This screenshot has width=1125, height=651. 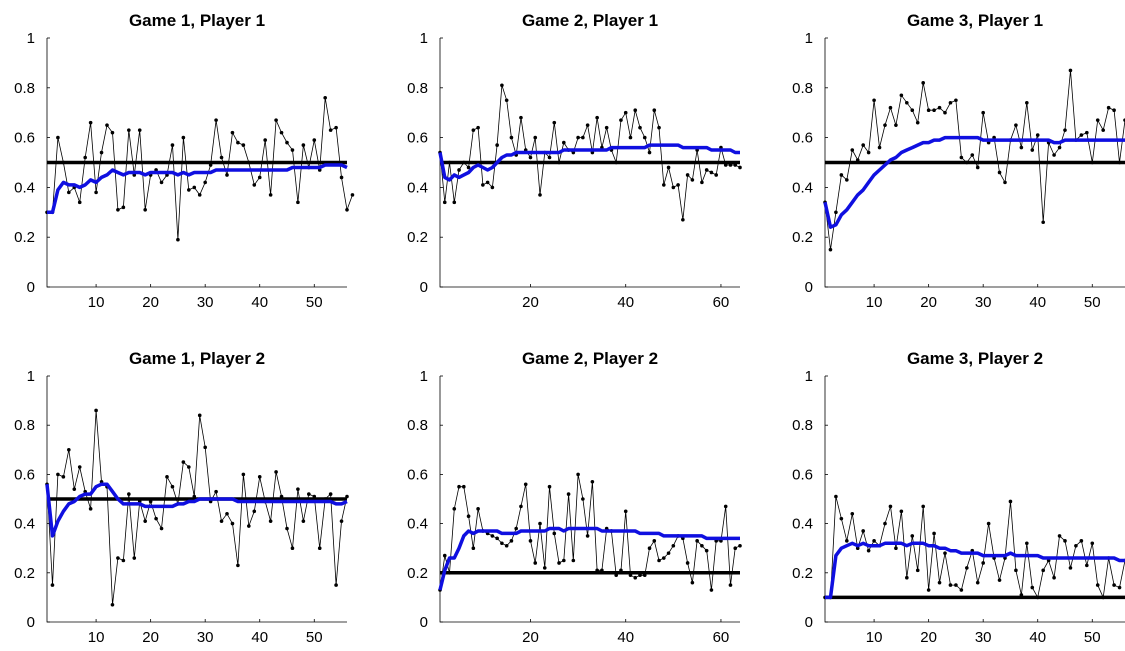 I want to click on x-tick-label: 10, so click(x=874, y=637).